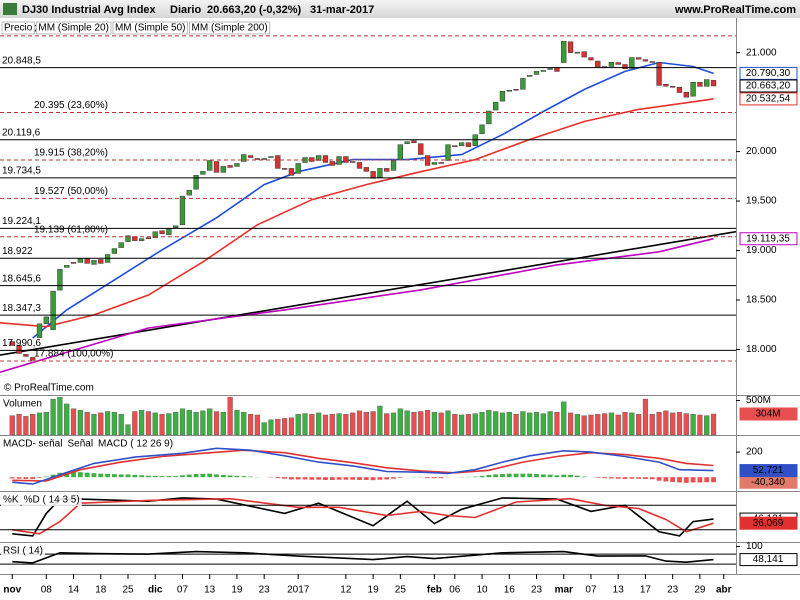  Describe the element at coordinates (11, 500) in the screenshot. I see `legend-entry: %K` at that location.